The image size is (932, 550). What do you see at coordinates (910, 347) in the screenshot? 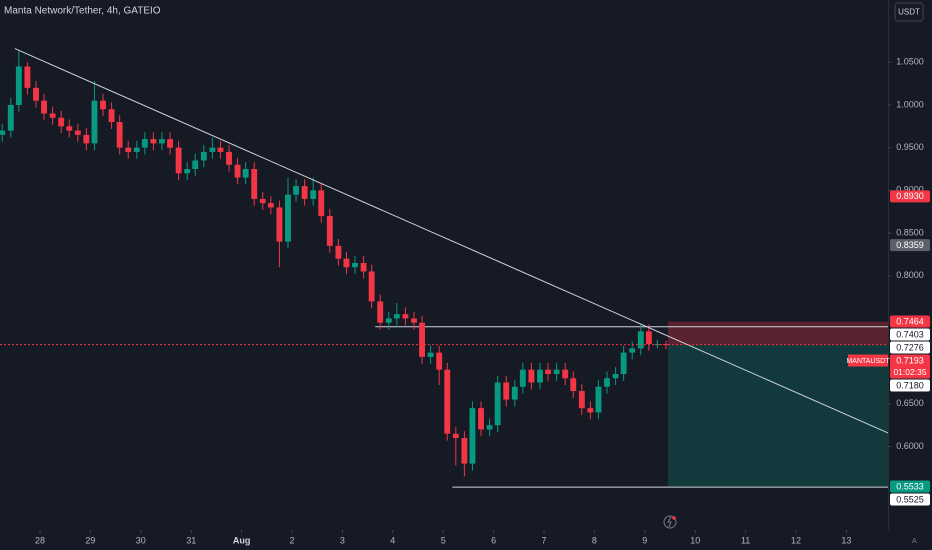
I see `price-tag-label: 0.7276` at bounding box center [910, 347].